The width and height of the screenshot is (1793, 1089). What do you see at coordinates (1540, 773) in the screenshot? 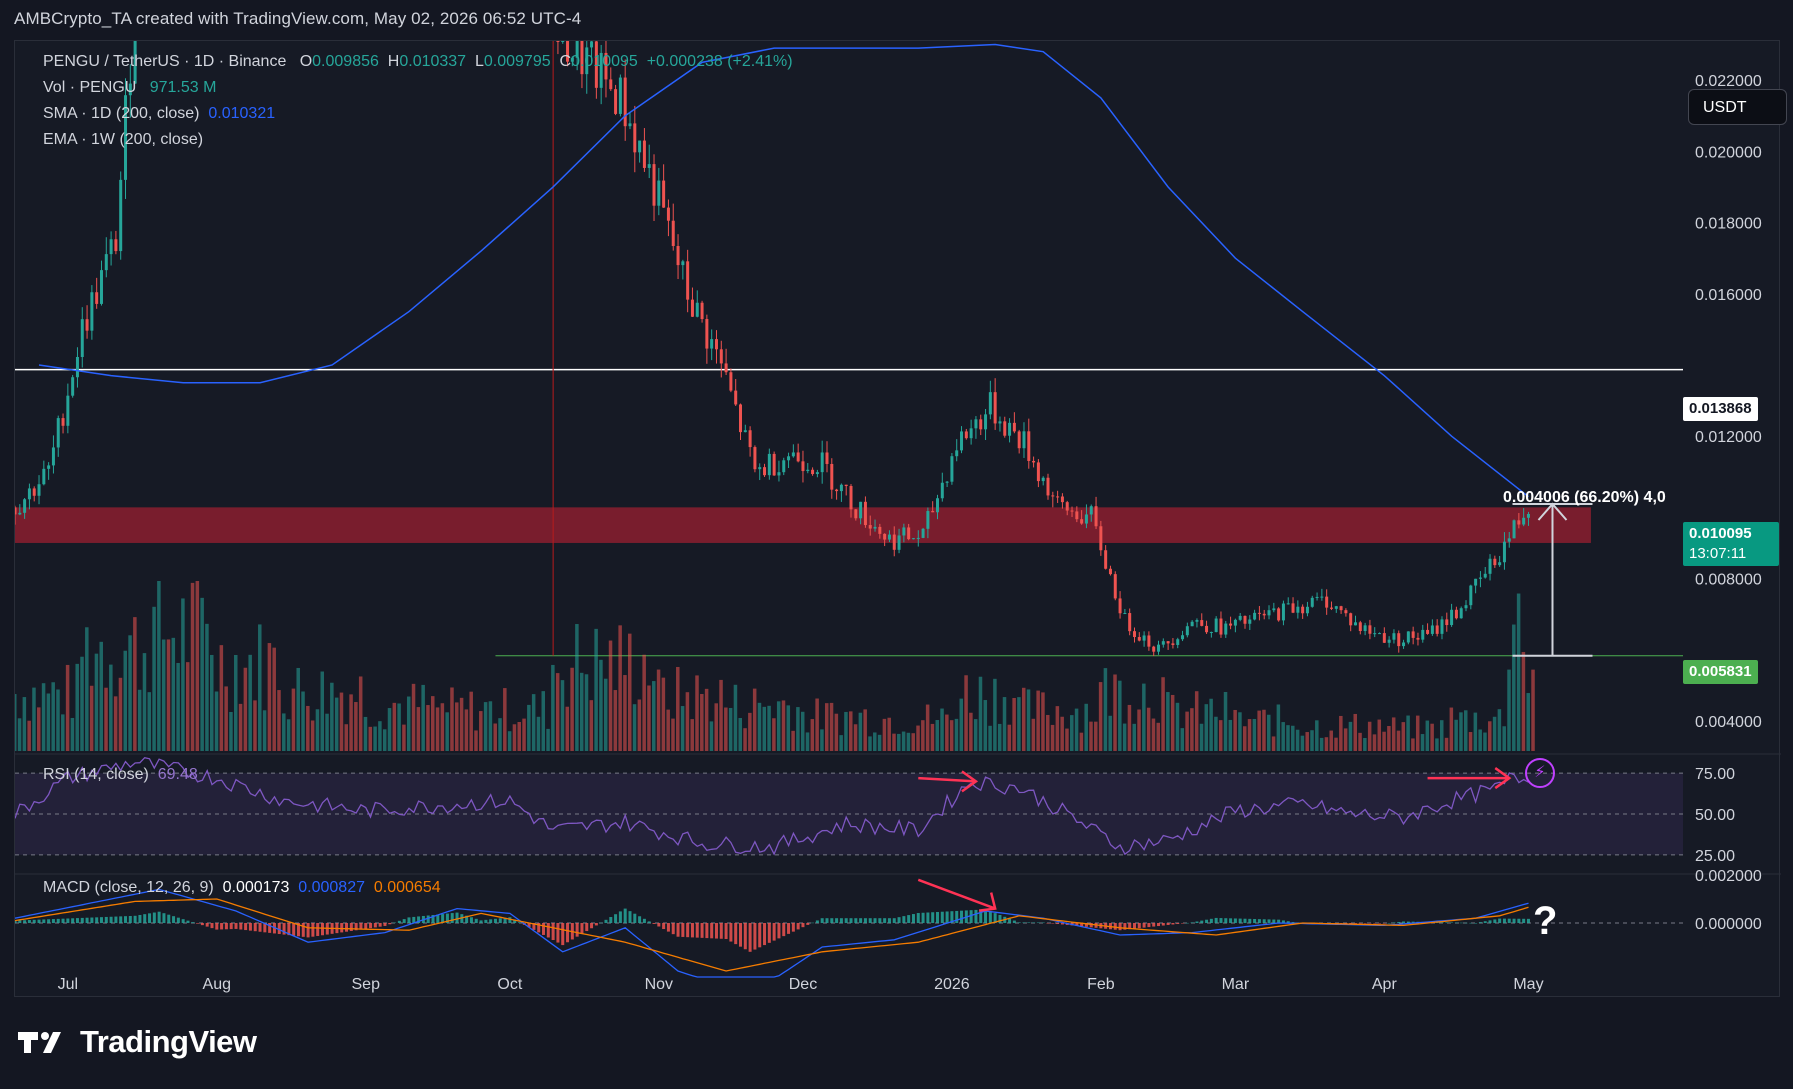
I see `lightning-icon: ⚡` at bounding box center [1540, 773].